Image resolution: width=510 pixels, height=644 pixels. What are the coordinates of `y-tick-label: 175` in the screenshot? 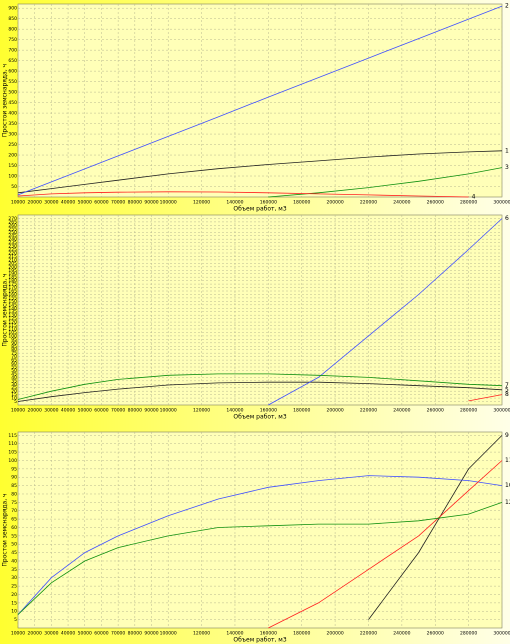 It's located at (12, 285).